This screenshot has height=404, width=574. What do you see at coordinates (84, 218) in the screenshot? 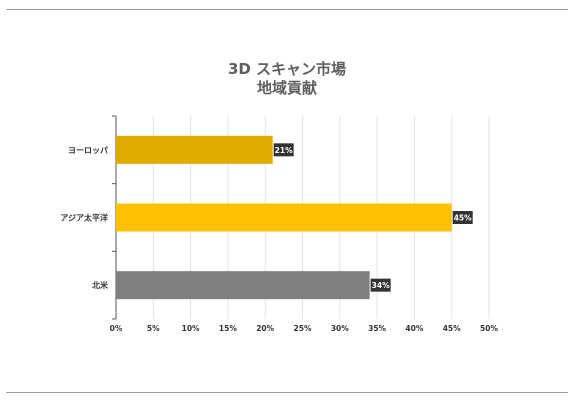
I see `category-label: アジア太平洋` at bounding box center [84, 218].